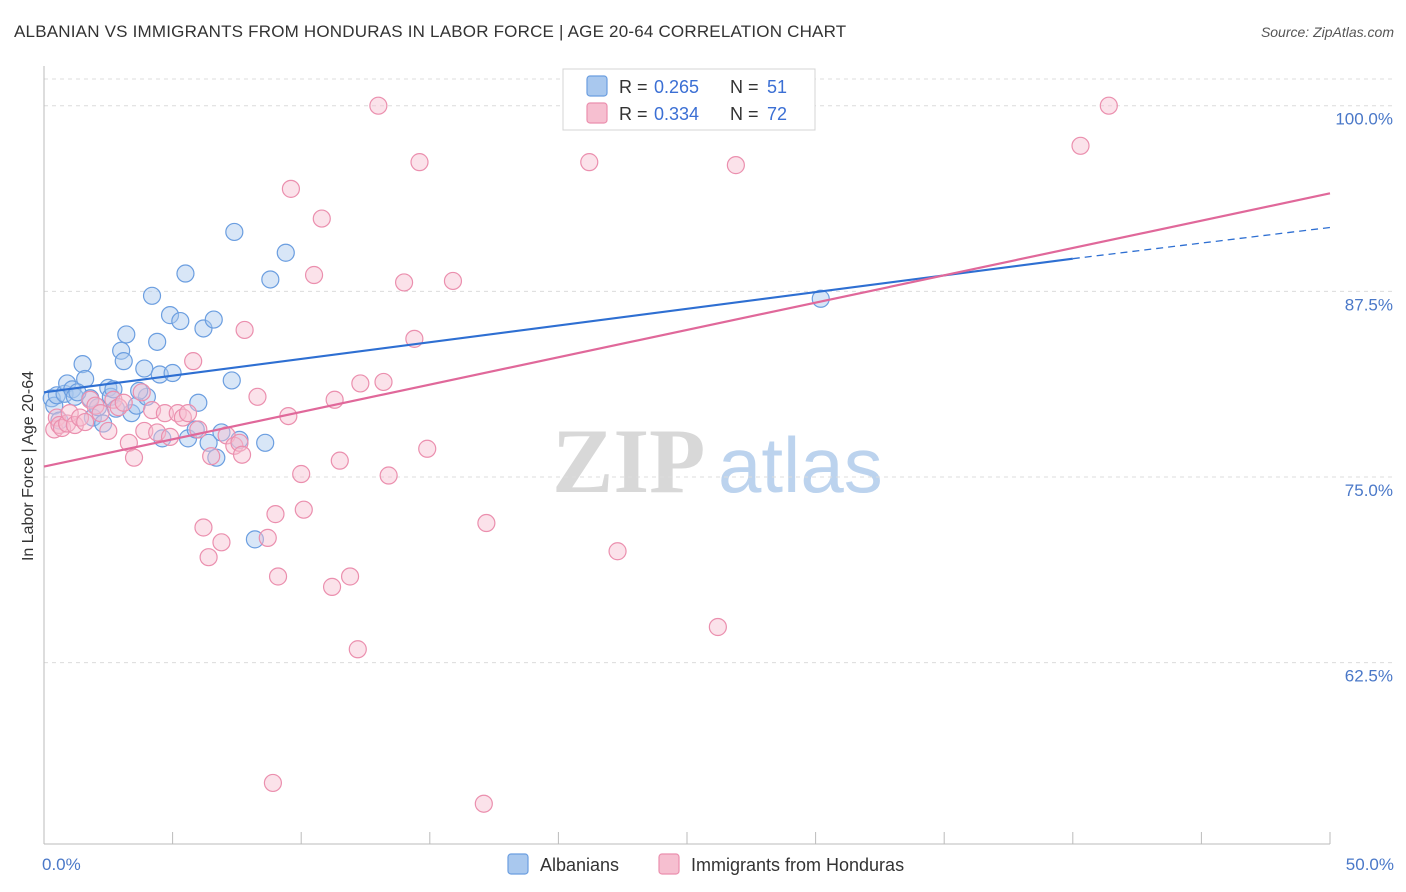 This screenshot has width=1406, height=892. Describe the element at coordinates (777, 114) in the screenshot. I see `legend-n-value-honduras: 72` at that location.